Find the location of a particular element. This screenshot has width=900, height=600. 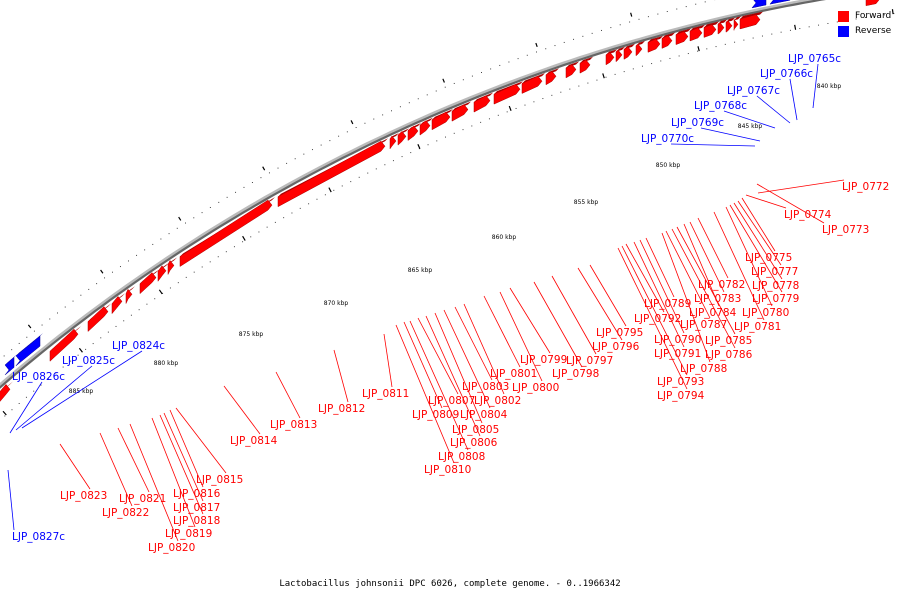

gene-label: LJP_0788 is located at coordinates (703, 369).